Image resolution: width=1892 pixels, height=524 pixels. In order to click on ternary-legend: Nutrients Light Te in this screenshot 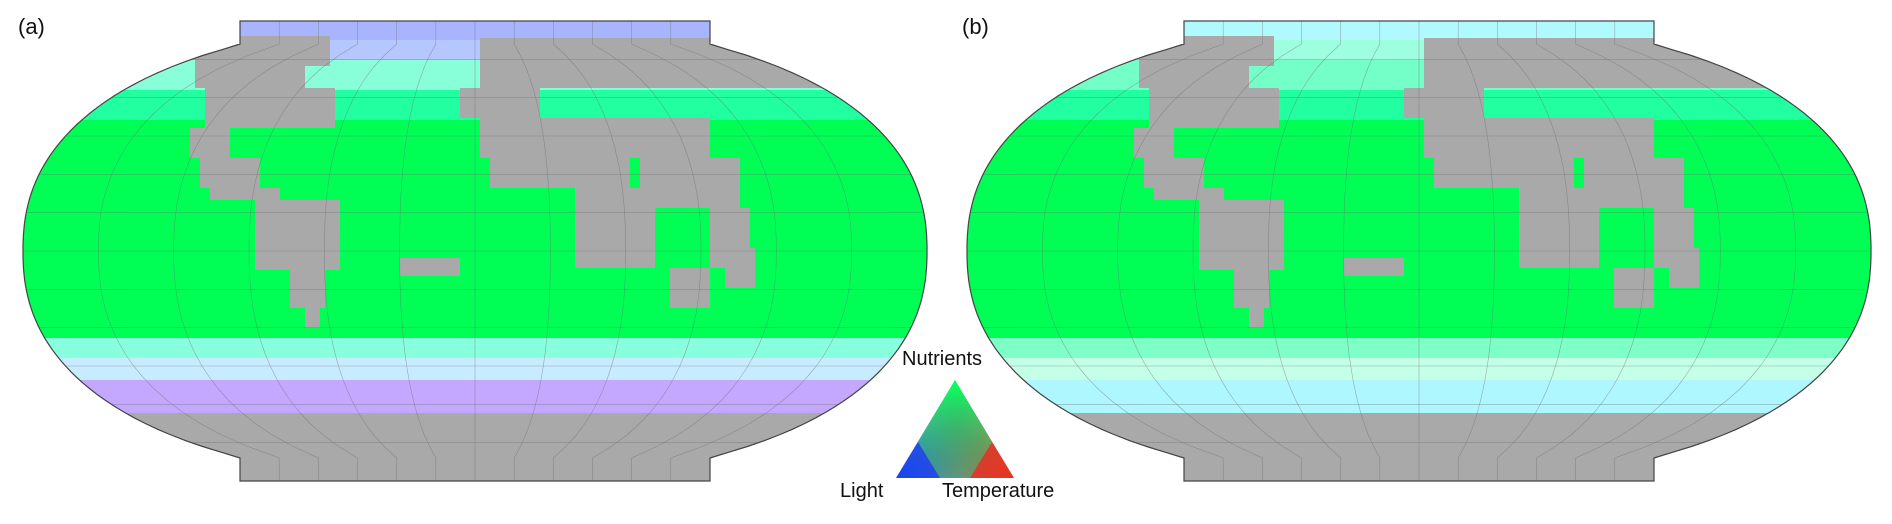, I will do `click(960, 428)`.